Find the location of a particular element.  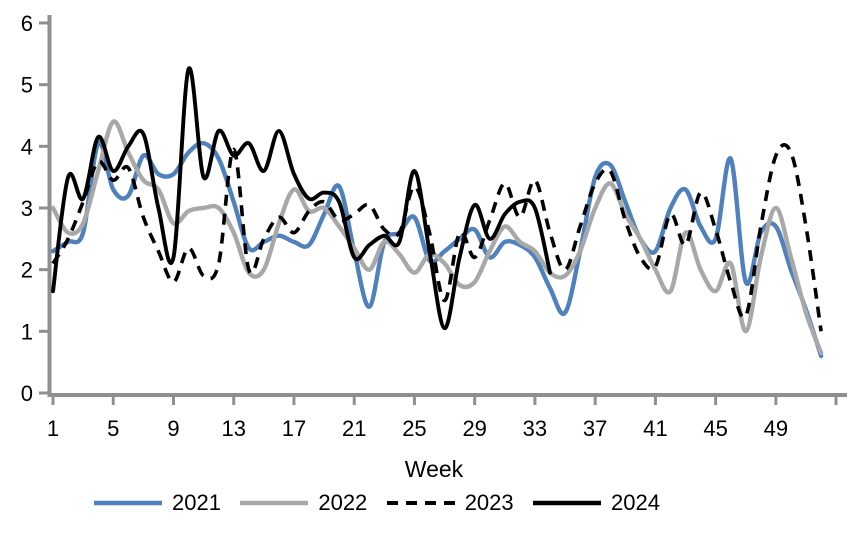

legend-label-2023: 2023 is located at coordinates (489, 502).